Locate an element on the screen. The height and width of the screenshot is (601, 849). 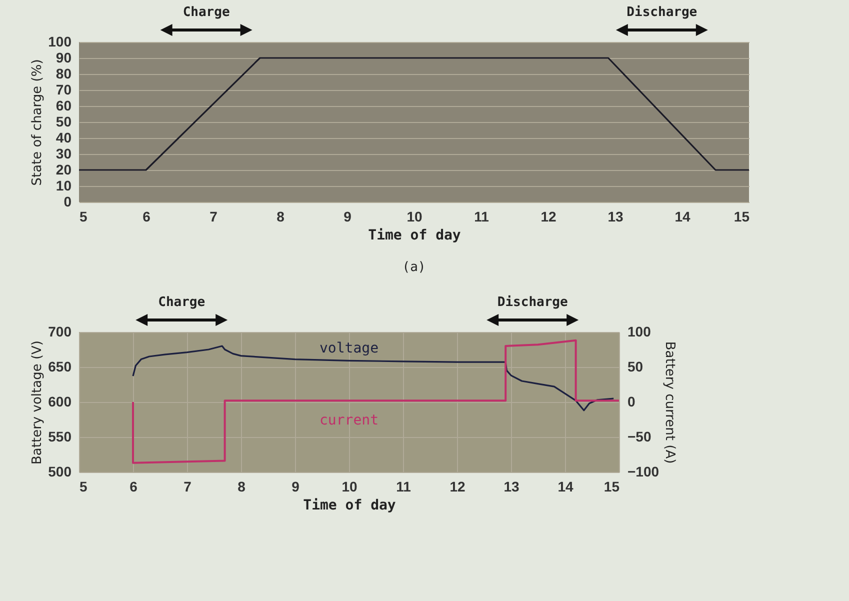
y-tick-label: 650 is located at coordinates (60, 366).